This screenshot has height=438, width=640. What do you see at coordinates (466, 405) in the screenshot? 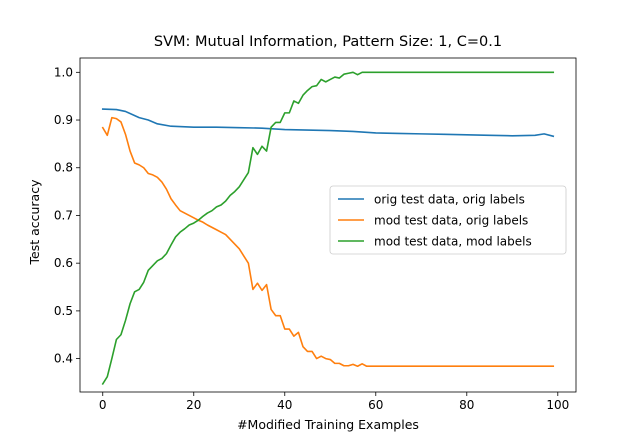
I see `x-tick-label: 80` at bounding box center [466, 405].